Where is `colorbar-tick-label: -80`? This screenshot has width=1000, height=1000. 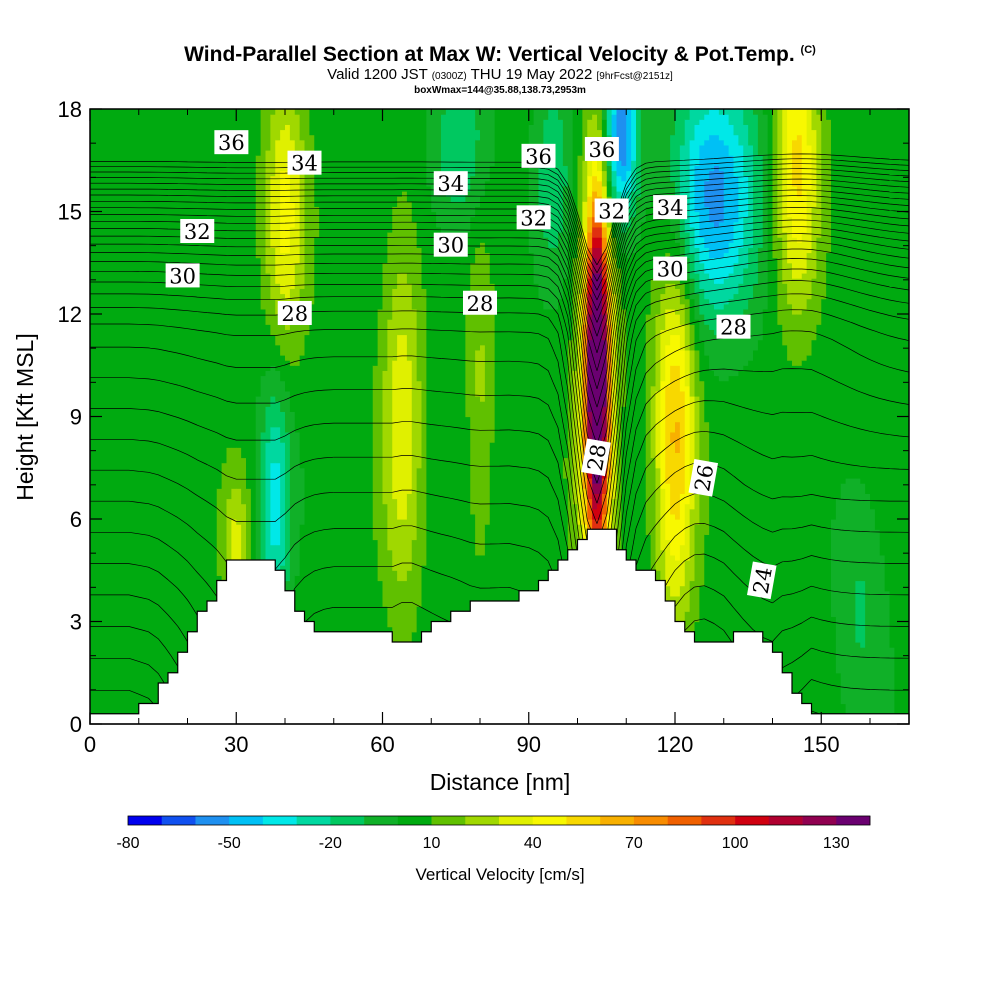
colorbar-tick-label: -80 is located at coordinates (127, 843).